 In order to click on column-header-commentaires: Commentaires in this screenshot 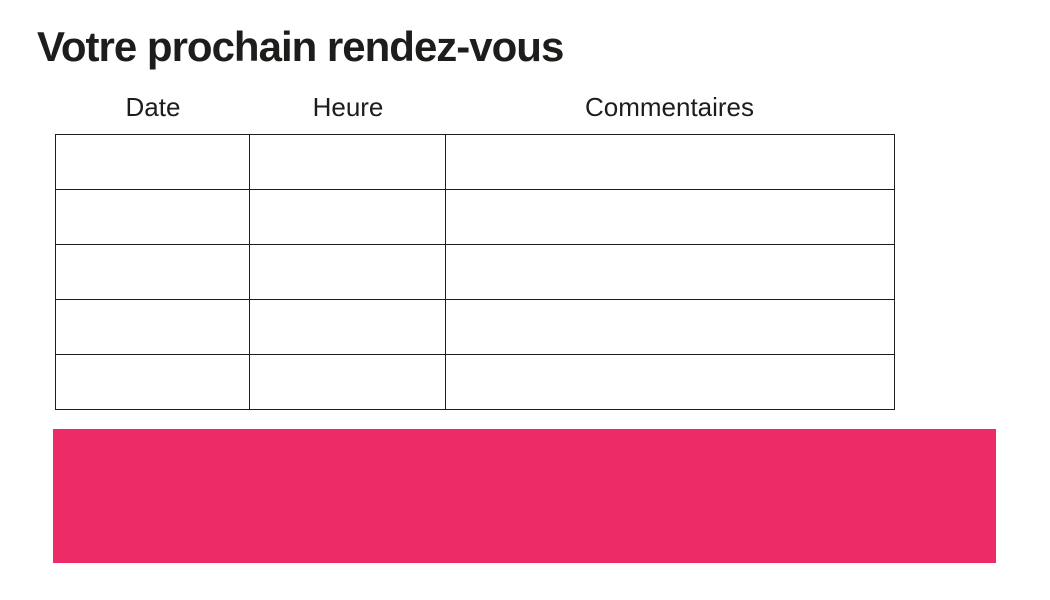, I will do `click(669, 107)`.